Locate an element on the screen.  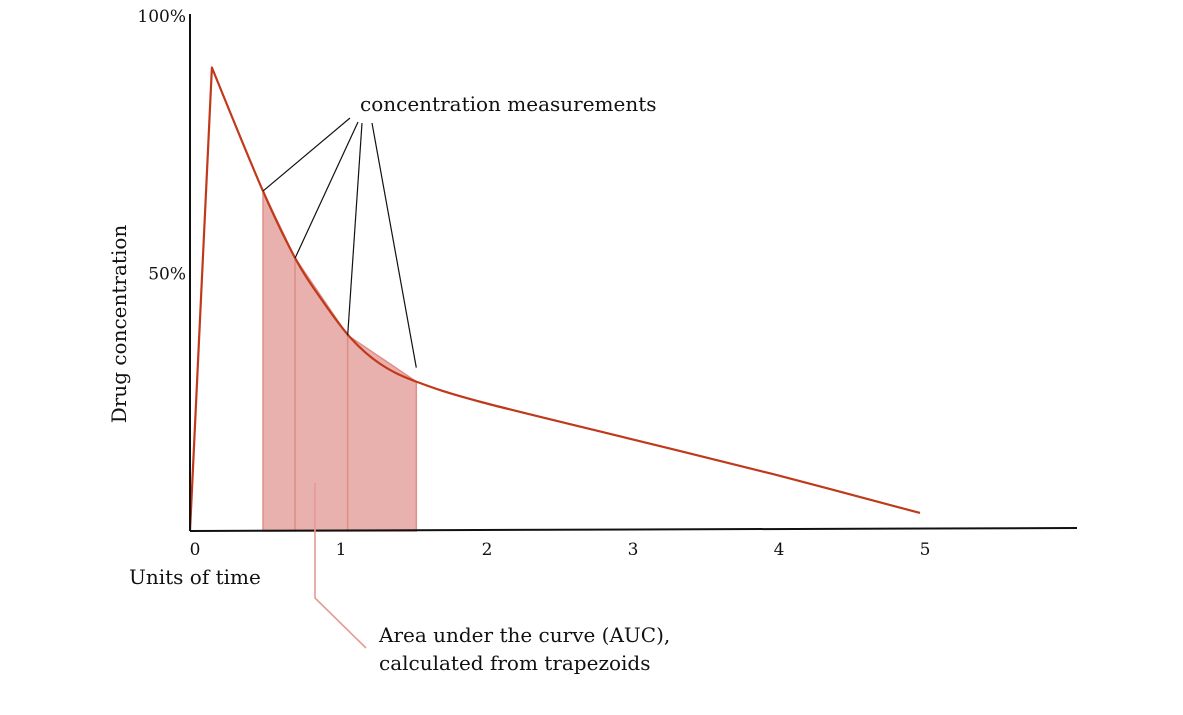
x-tick-label: 0 is located at coordinates (195, 550).